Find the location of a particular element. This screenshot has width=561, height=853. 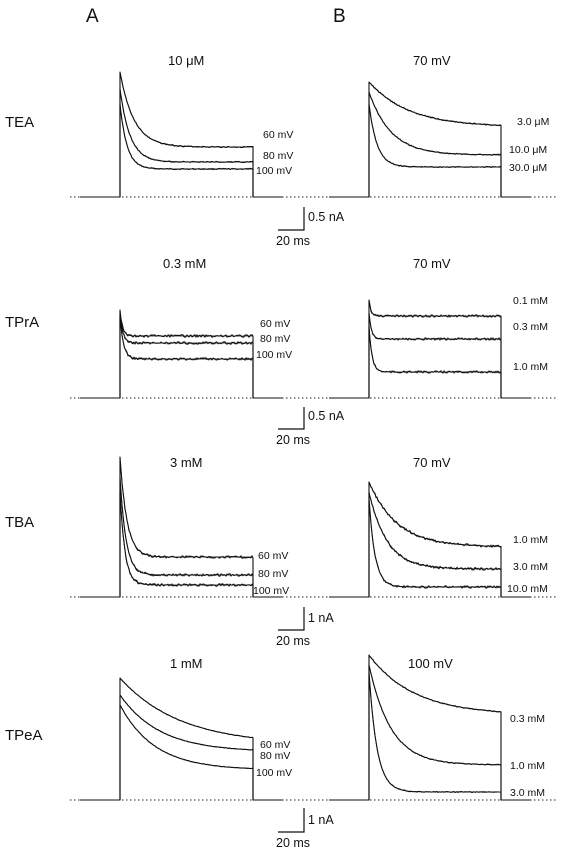

panel-letter-b: B is located at coordinates (339, 16).